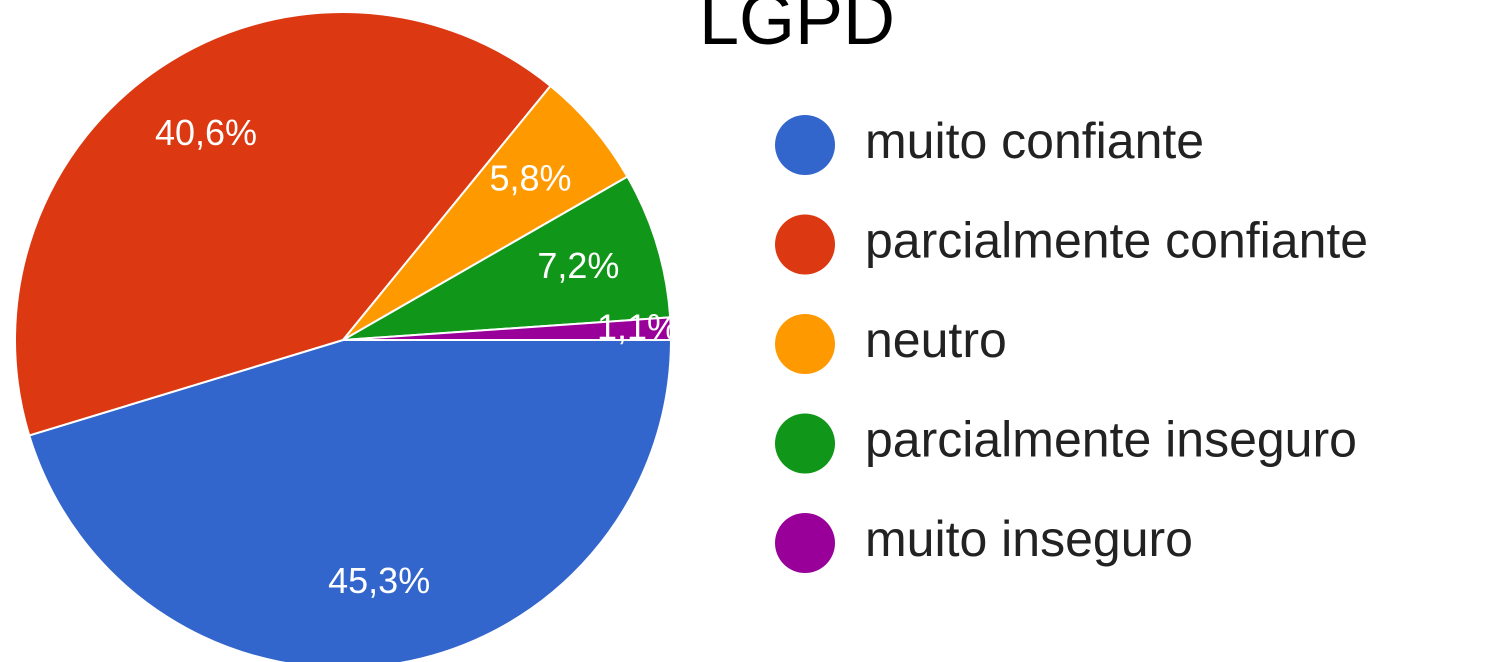  I want to click on legend-label: neutro, so click(936, 340).